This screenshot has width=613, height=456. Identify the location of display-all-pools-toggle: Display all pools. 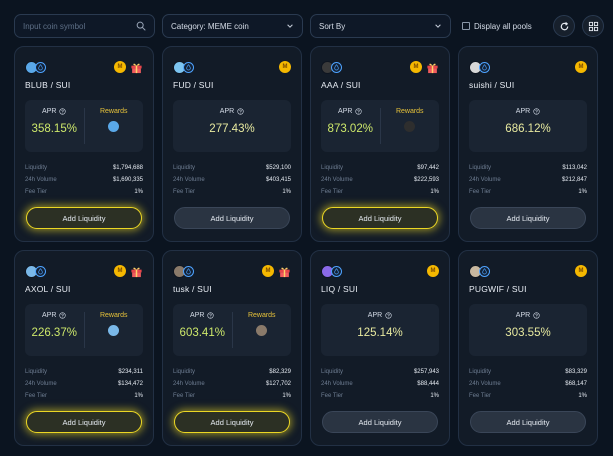
(497, 26).